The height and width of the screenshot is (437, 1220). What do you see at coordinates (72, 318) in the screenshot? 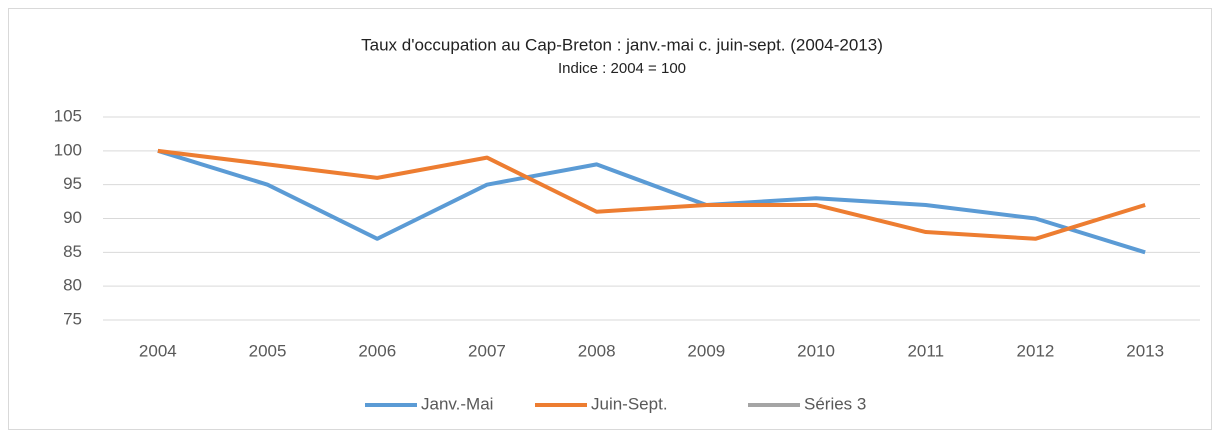
I see `y-tick-label: 75` at bounding box center [72, 318].